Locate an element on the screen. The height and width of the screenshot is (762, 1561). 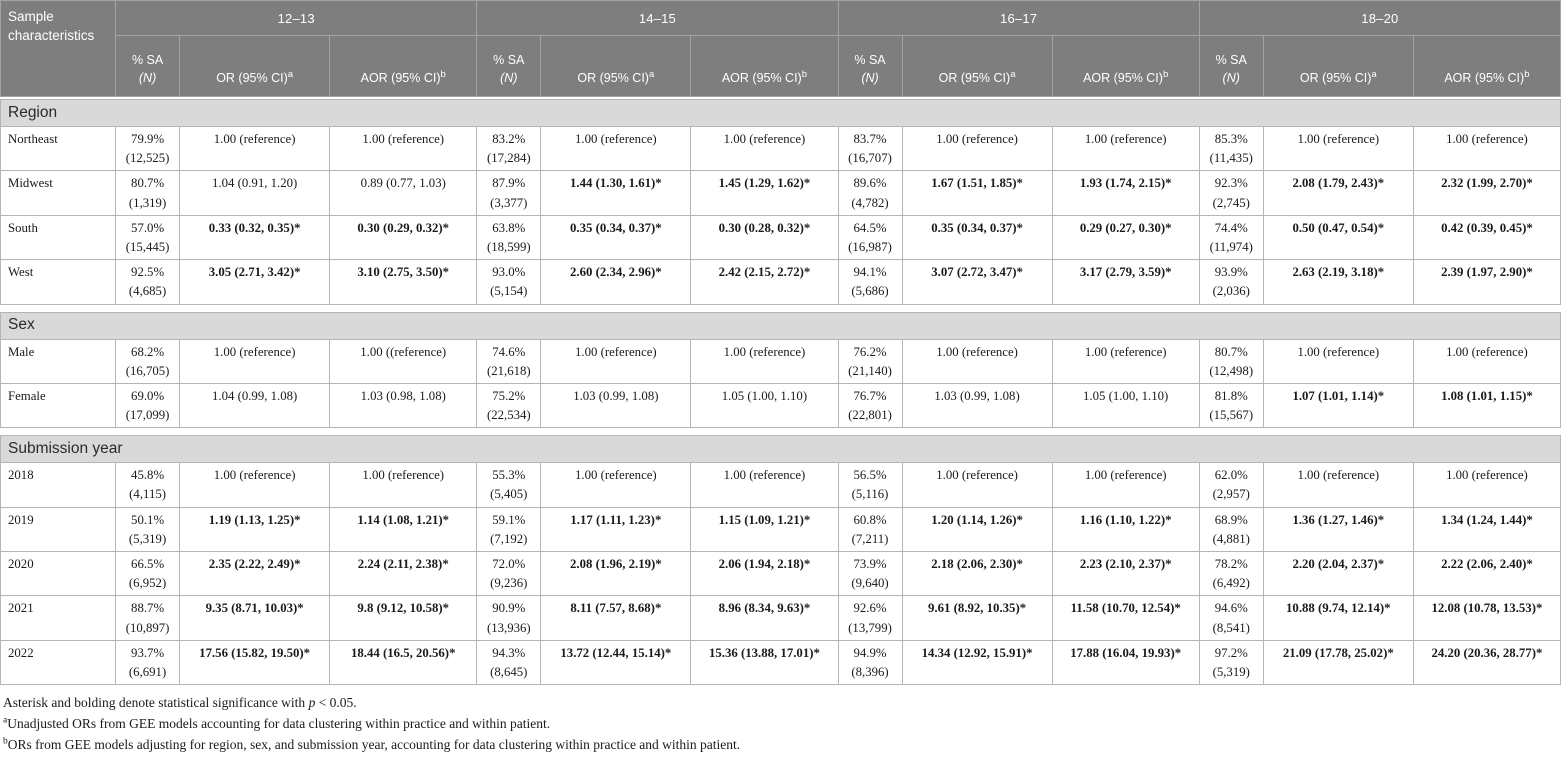
pct-sa-n-cell: 92.6% (13,799) is located at coordinates (870, 618).